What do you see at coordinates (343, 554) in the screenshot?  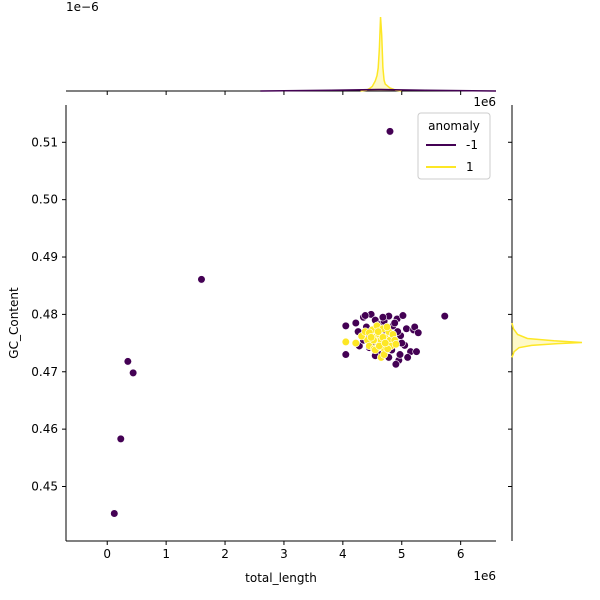 I see `x-tick-label: 4` at bounding box center [343, 554].